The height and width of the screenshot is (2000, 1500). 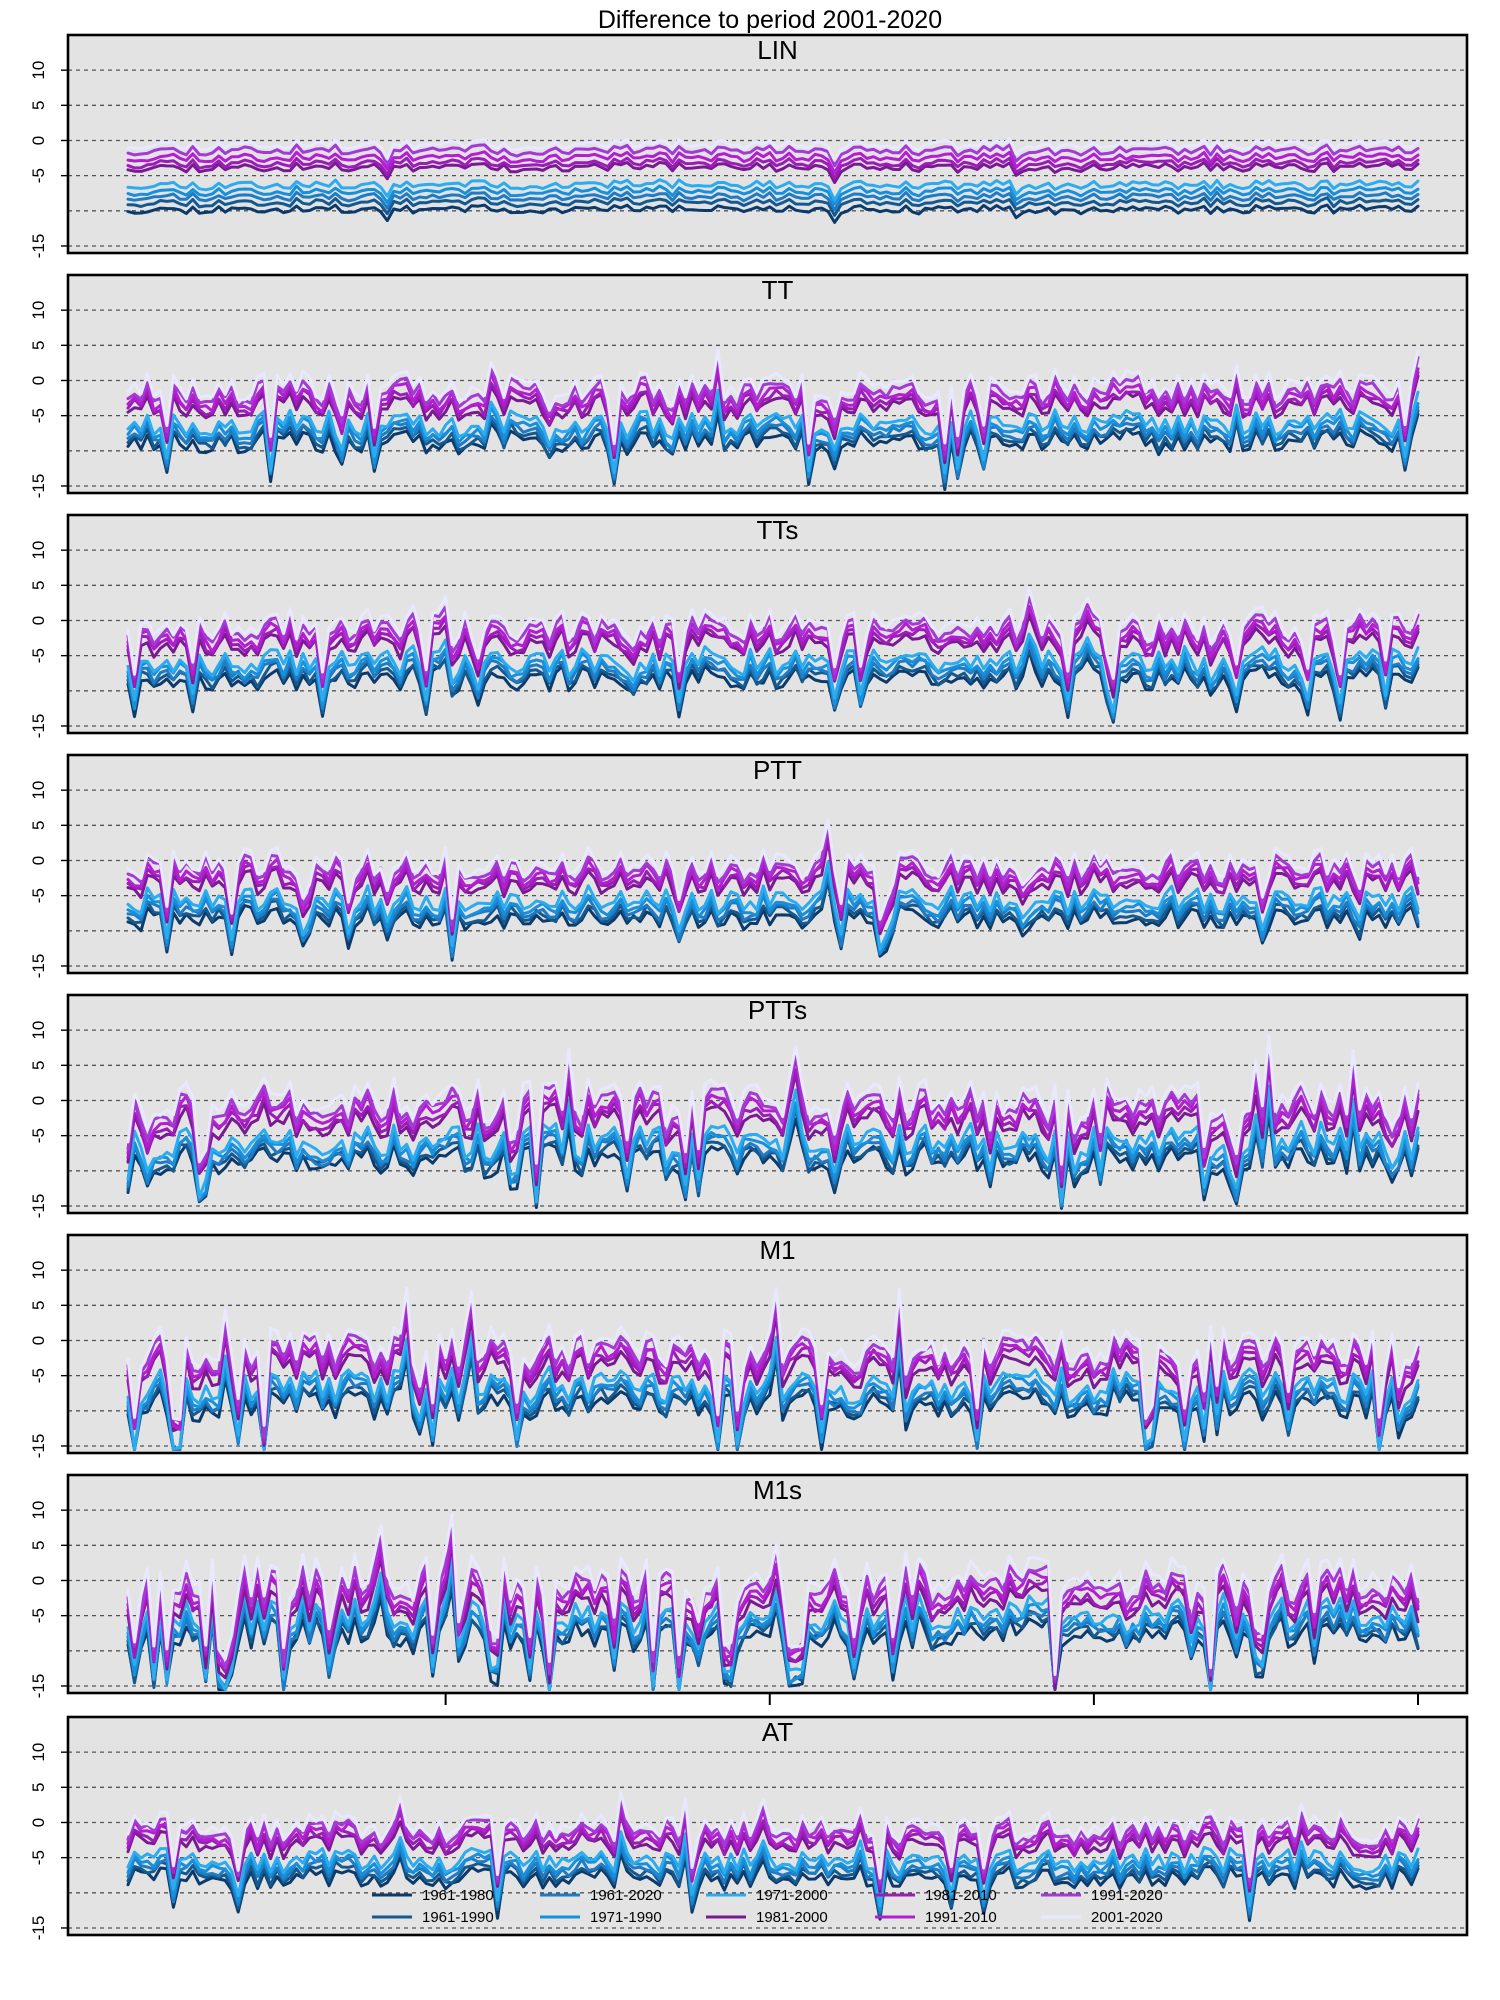 What do you see at coordinates (931, 1699) in the screenshot?
I see `x-axis-ticks` at bounding box center [931, 1699].